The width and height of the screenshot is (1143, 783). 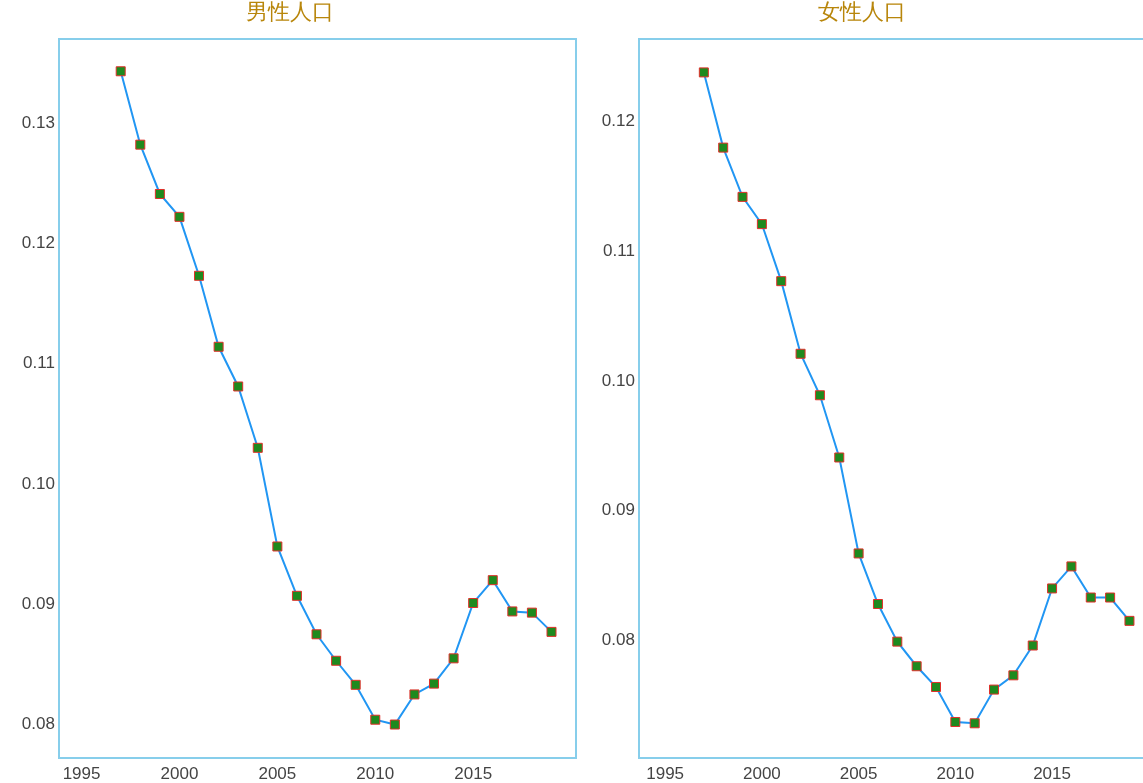 I want to click on chart-title: 男性人口, so click(x=290, y=12).